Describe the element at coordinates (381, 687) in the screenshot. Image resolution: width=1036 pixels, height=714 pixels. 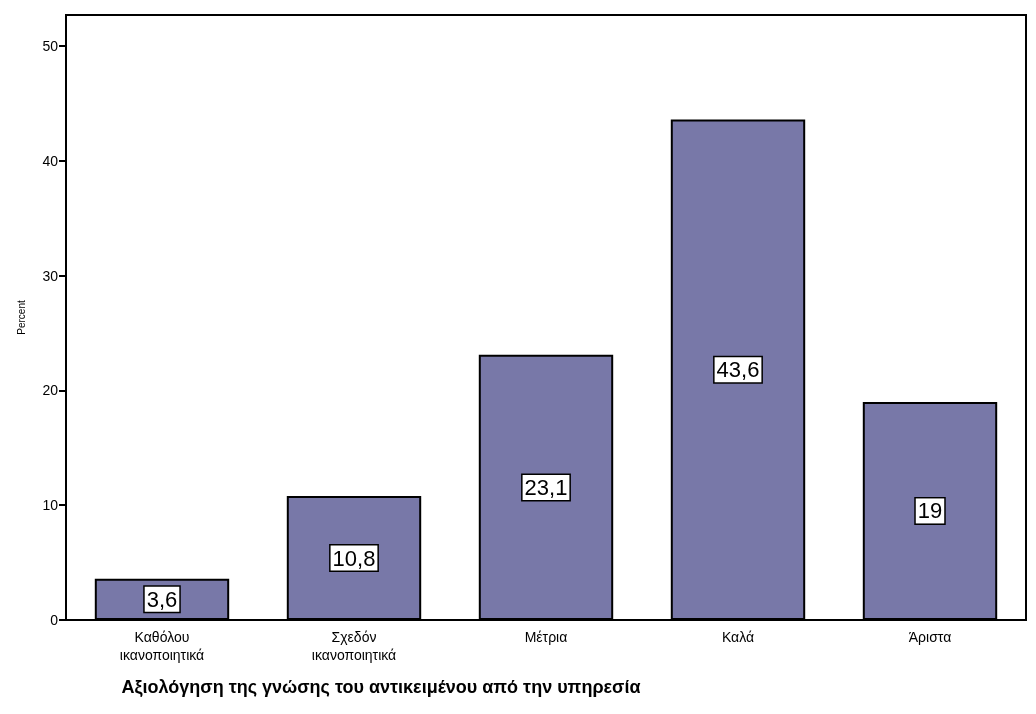
I see `x-axis-title: Αξιολόγηση της γνώσης του αντικειμένου από την υπηρεσία` at that location.